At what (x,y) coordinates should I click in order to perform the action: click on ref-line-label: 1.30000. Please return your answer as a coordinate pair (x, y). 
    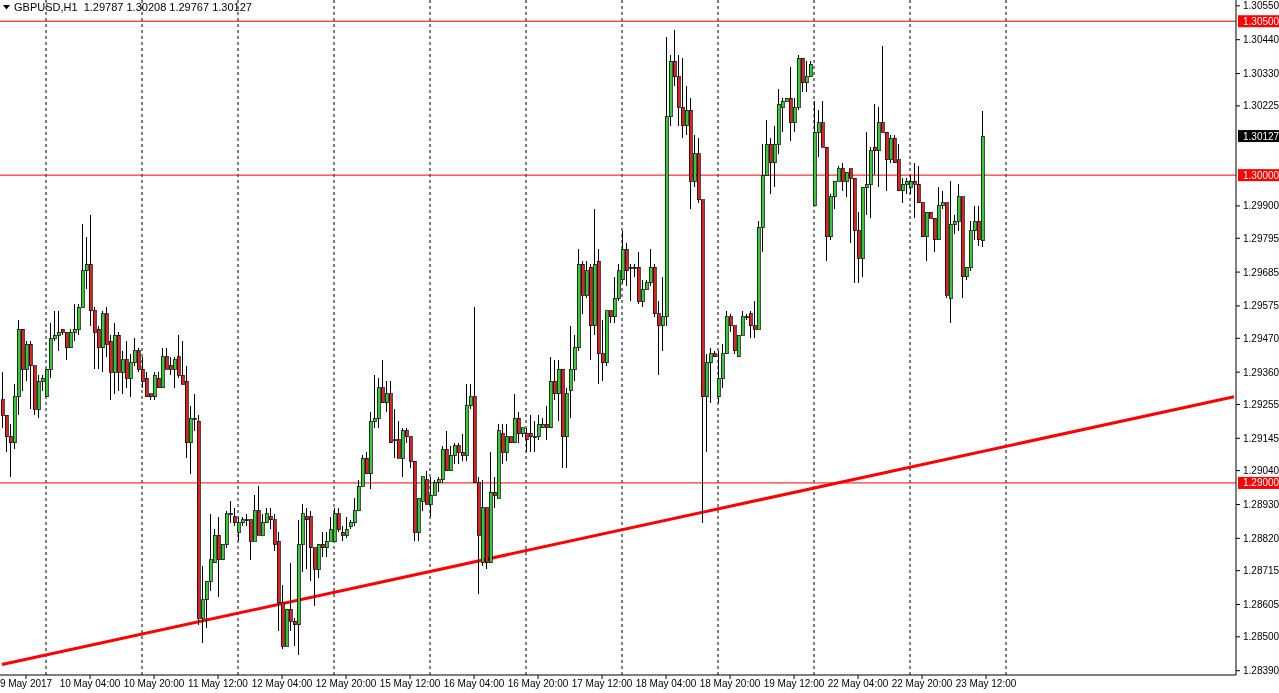
    Looking at the image, I should click on (1261, 175).